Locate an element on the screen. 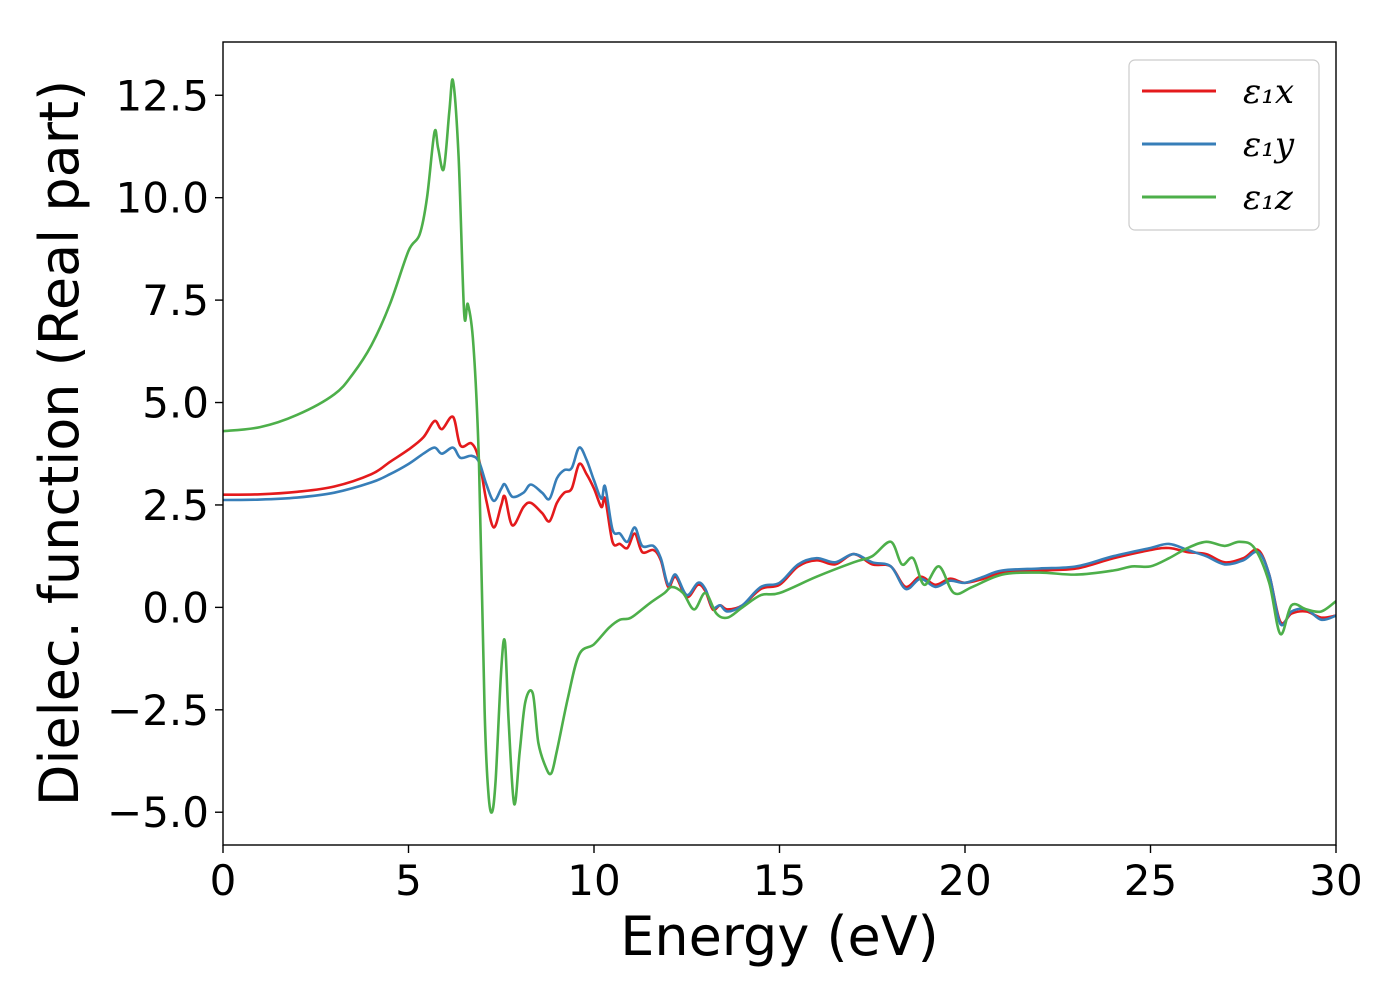 The width and height of the screenshot is (1400, 1000). y-axis-ticks: −5.0 −2.5 0.0 2.5 5.0 7.5 10.0 12.5 is located at coordinates (165, 454).